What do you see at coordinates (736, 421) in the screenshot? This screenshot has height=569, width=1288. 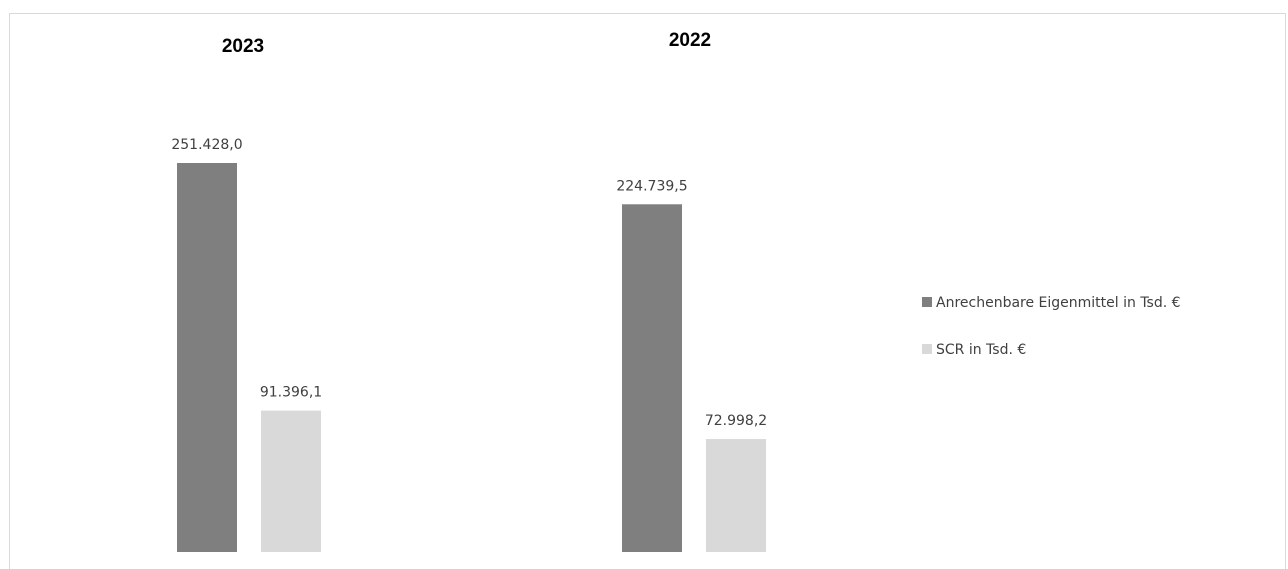 I see `data-label-2022-series-1: 72.998,2` at bounding box center [736, 421].